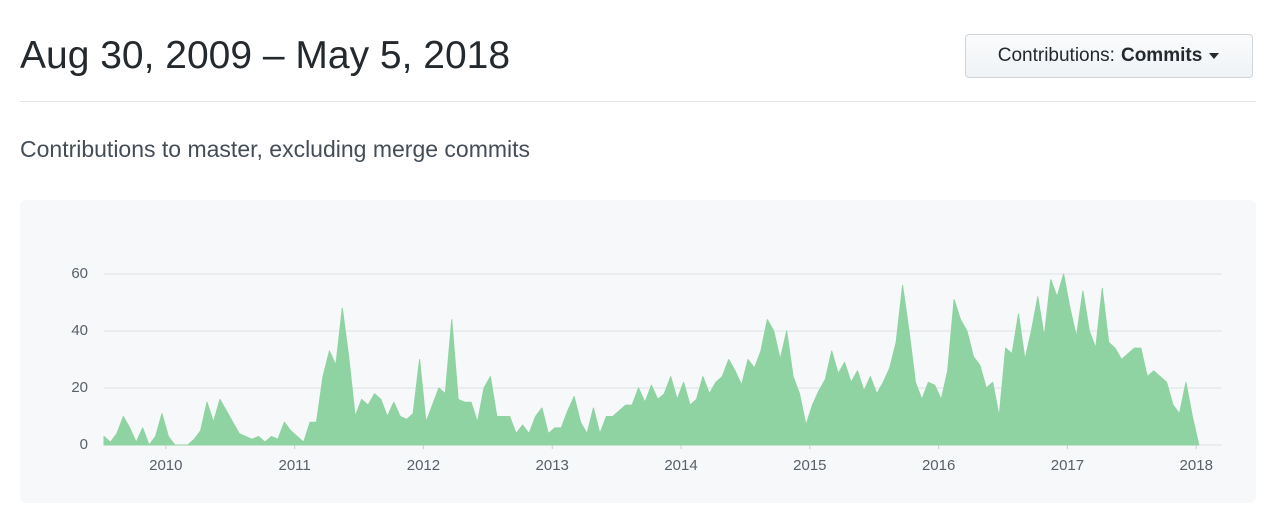  Describe the element at coordinates (638, 101) in the screenshot. I see `divider` at that location.